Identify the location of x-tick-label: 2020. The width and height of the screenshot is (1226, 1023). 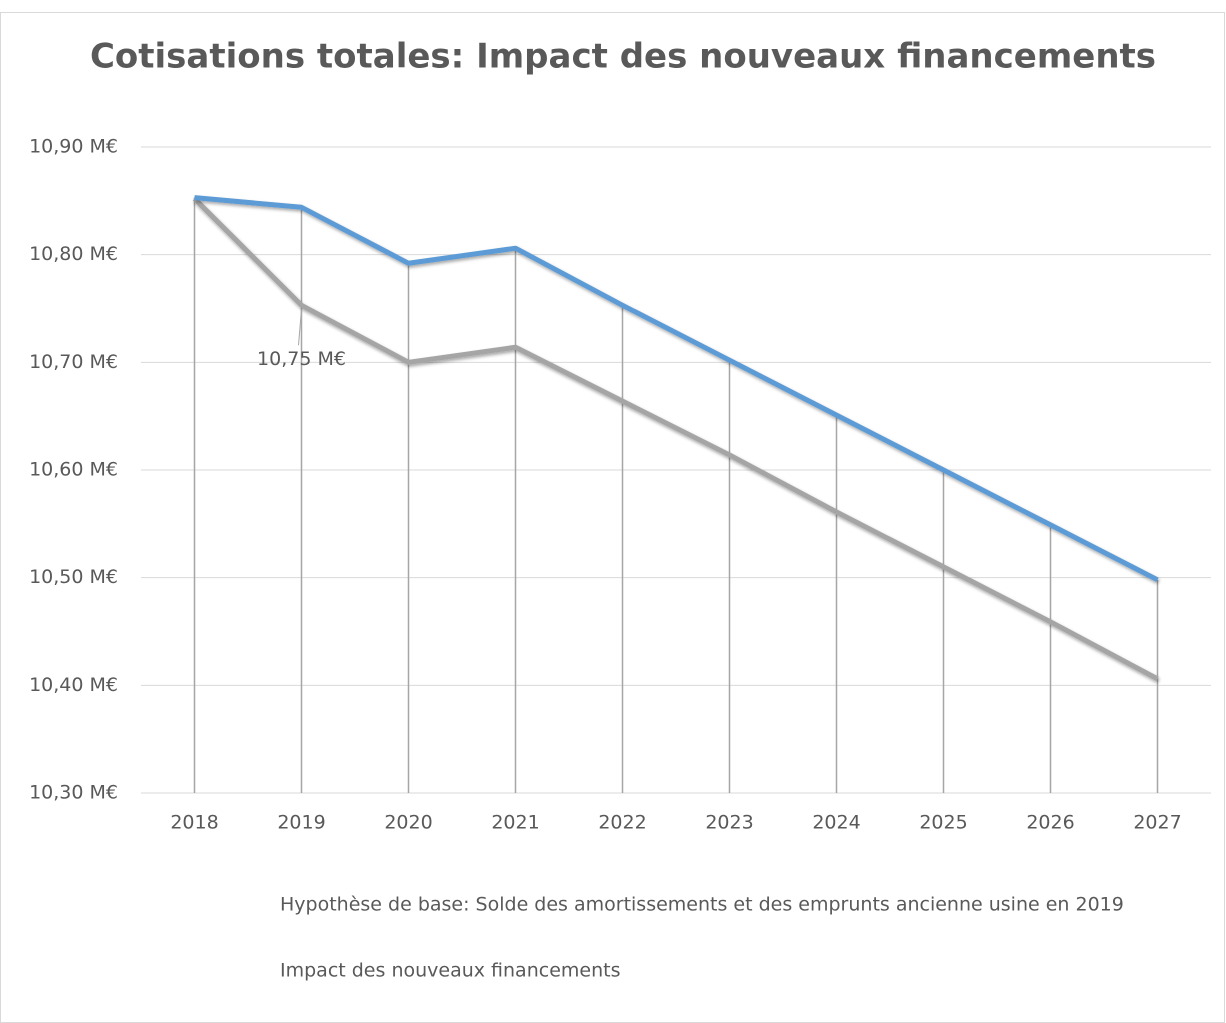
(408, 823).